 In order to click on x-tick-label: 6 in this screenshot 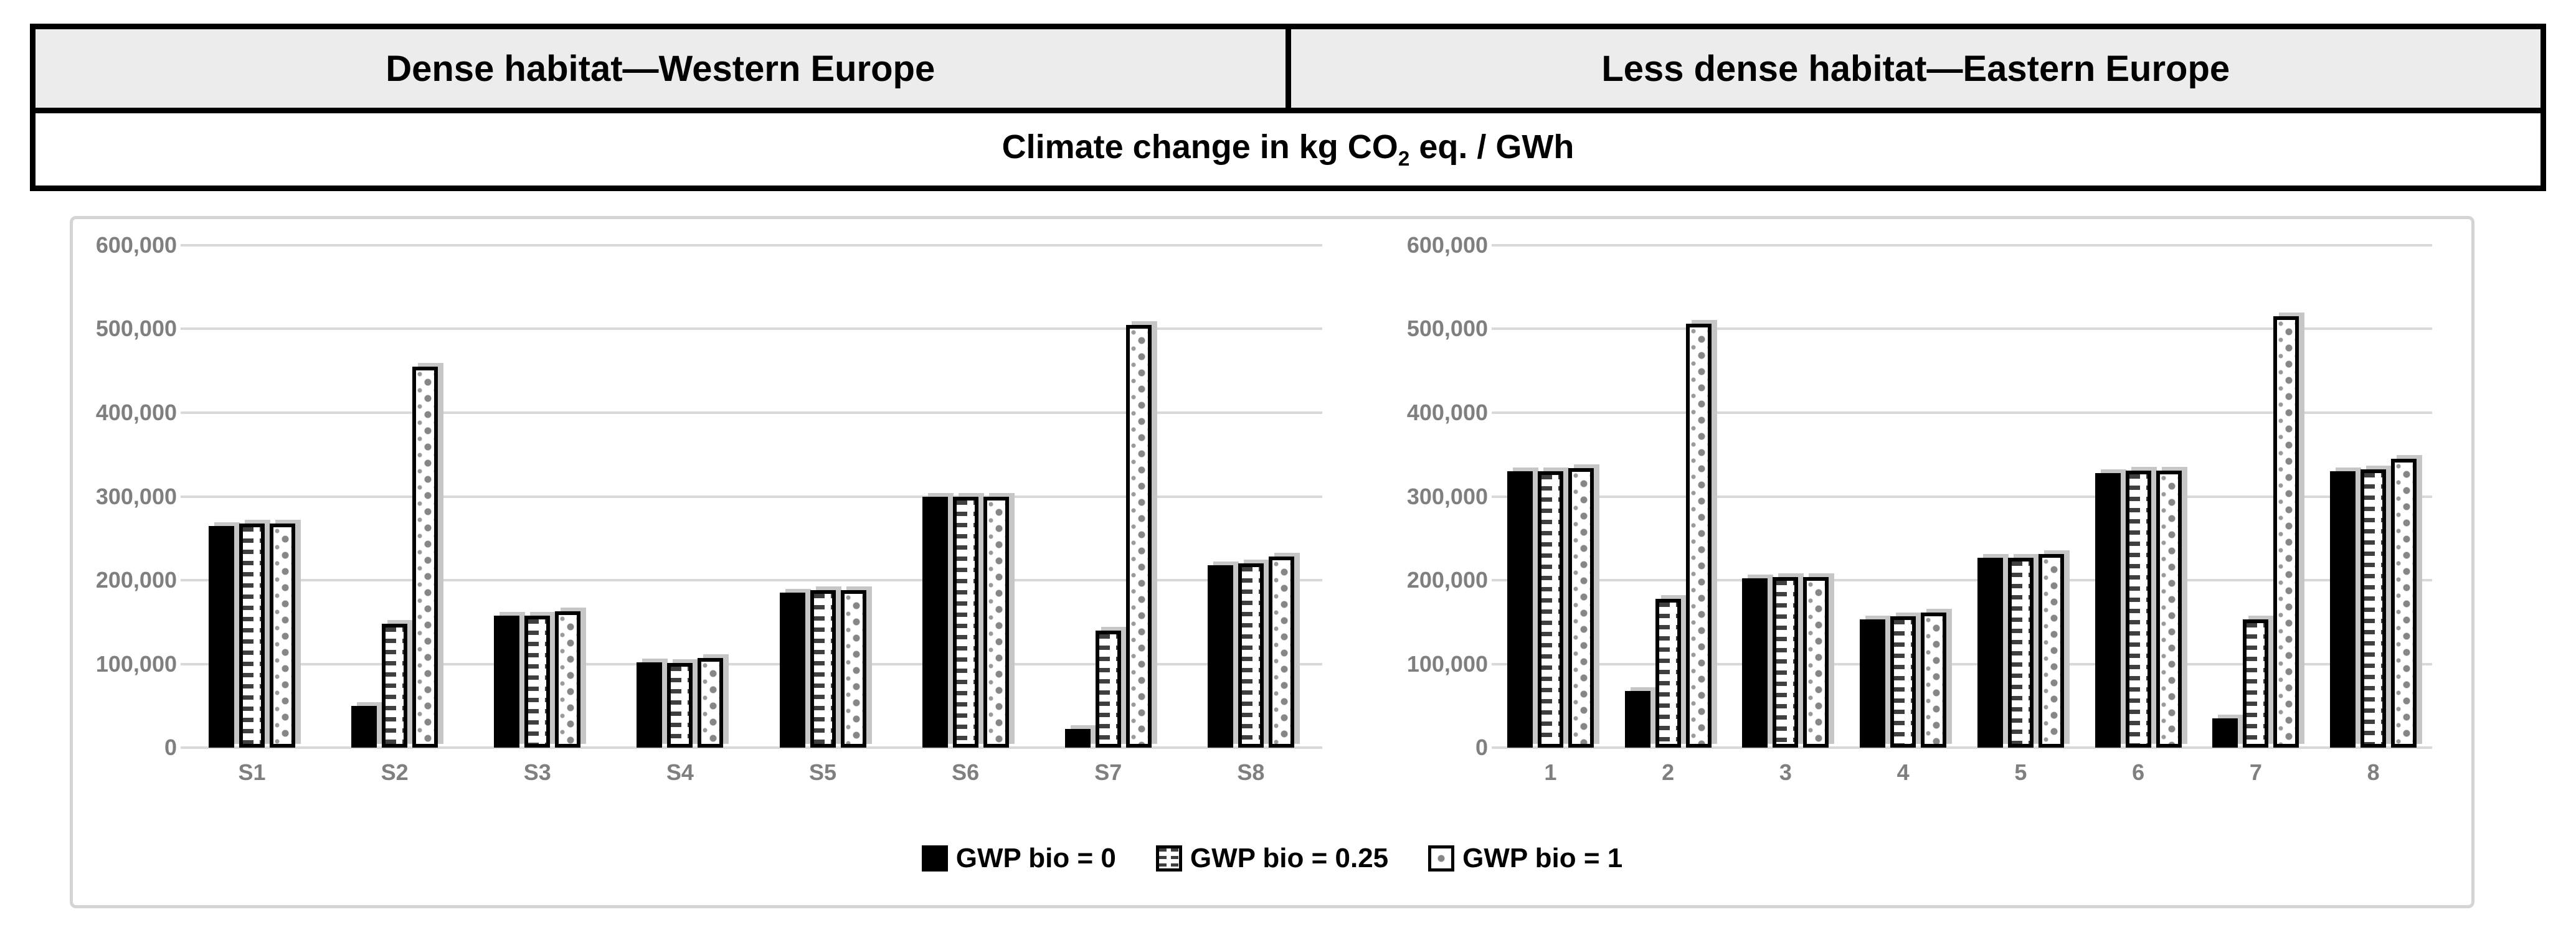, I will do `click(2138, 772)`.